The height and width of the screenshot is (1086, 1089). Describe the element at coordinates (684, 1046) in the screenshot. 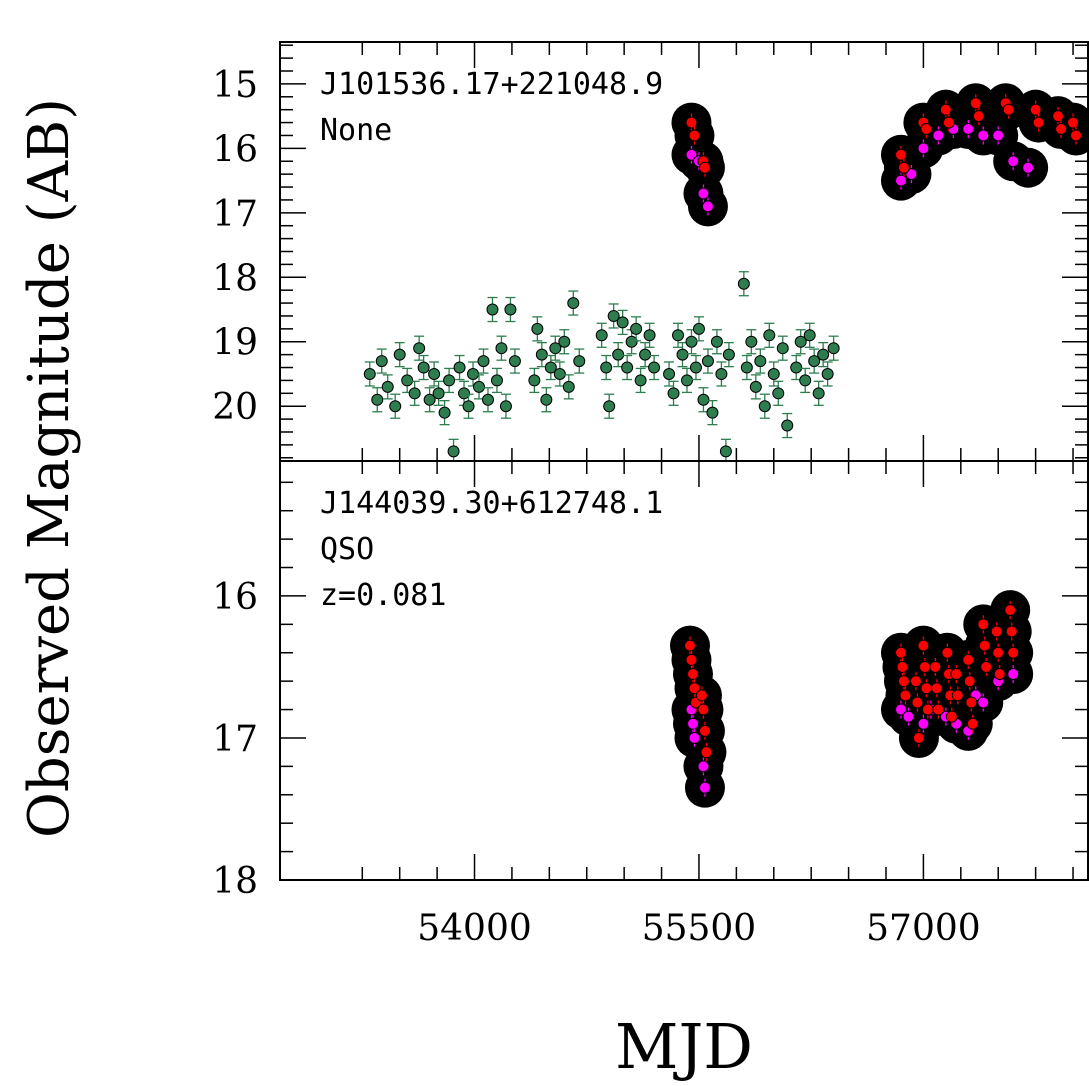

I see `x-axis-title: MJD` at that location.